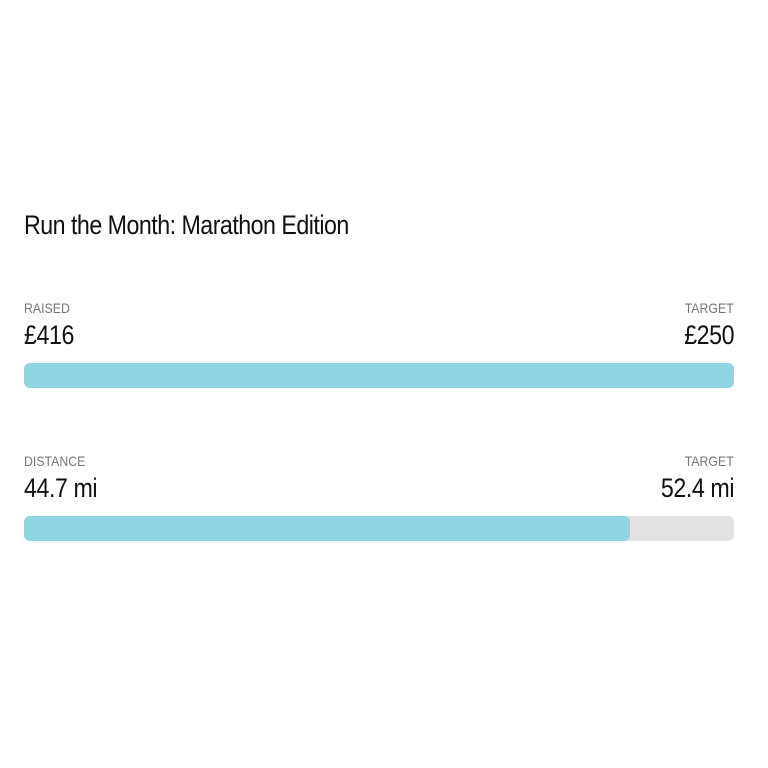 This screenshot has width=768, height=768. Describe the element at coordinates (186, 225) in the screenshot. I see `campaign-title: Run the Month: Marathon Edition` at that location.